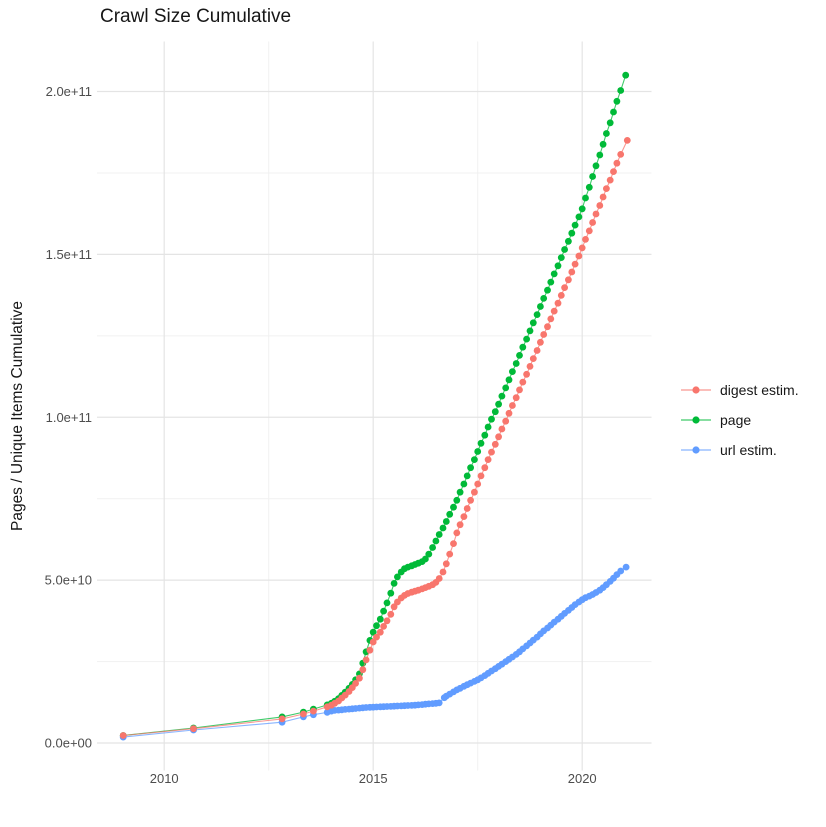 The width and height of the screenshot is (826, 827). What do you see at coordinates (68, 580) in the screenshot?
I see `y-tick-label: 5.0e+10` at bounding box center [68, 580].